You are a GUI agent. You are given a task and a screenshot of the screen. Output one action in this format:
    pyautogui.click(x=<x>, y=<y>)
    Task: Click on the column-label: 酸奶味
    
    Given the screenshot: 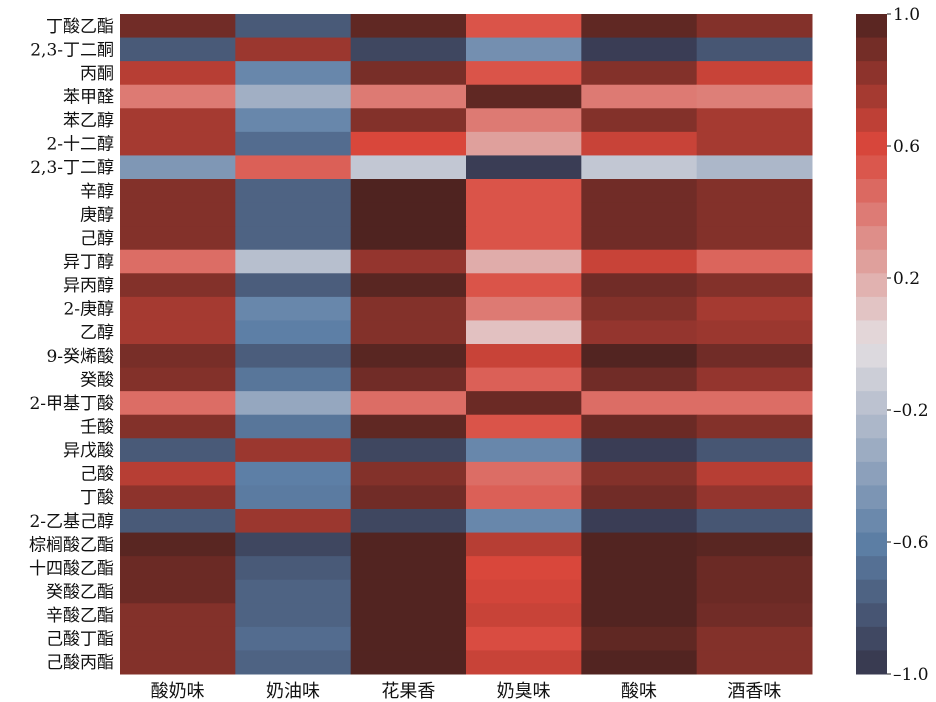 What is the action you would take?
    pyautogui.click(x=178, y=691)
    